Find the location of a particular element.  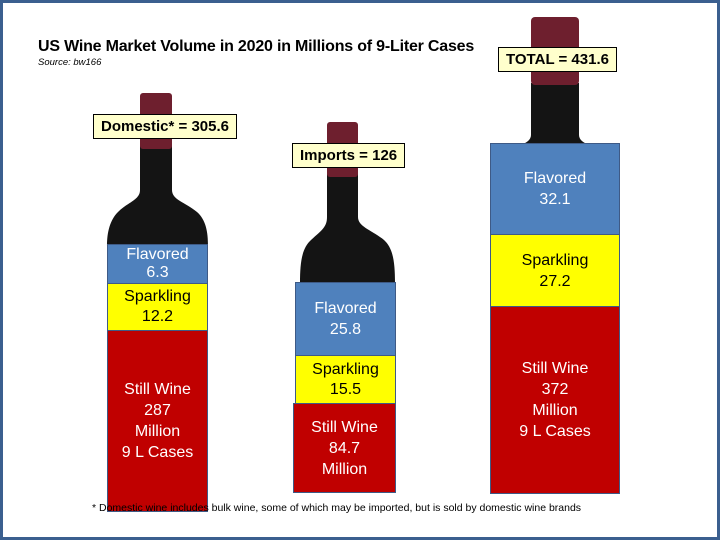

domestic-still-segment: Still Wine 287 Million 9 L Cases is located at coordinates (157, 421).